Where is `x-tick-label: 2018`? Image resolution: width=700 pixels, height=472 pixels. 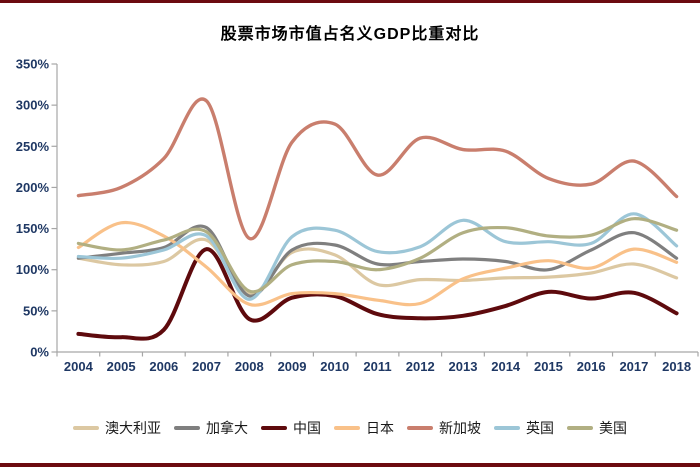
x-tick-label: 2018 is located at coordinates (676, 366).